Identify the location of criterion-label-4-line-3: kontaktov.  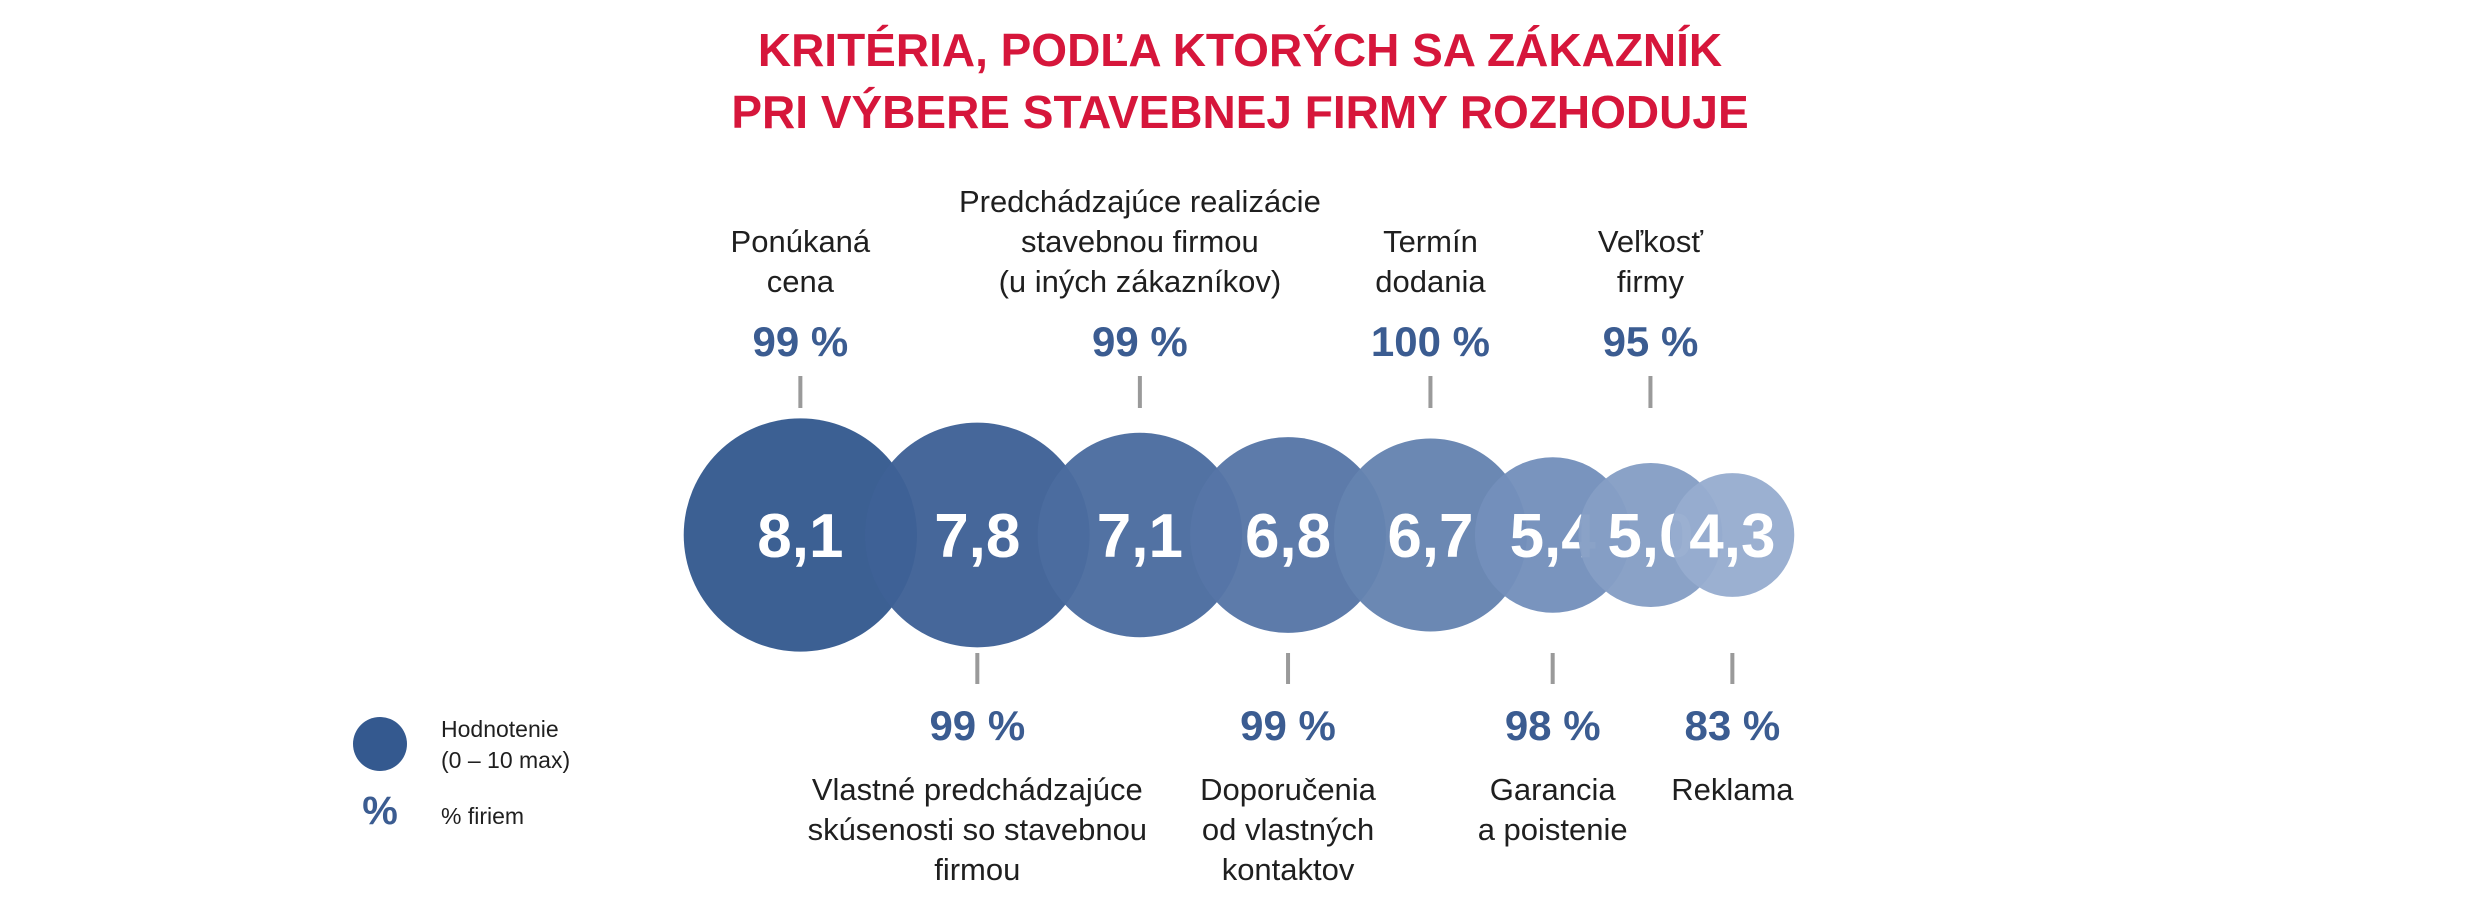
(1288, 869).